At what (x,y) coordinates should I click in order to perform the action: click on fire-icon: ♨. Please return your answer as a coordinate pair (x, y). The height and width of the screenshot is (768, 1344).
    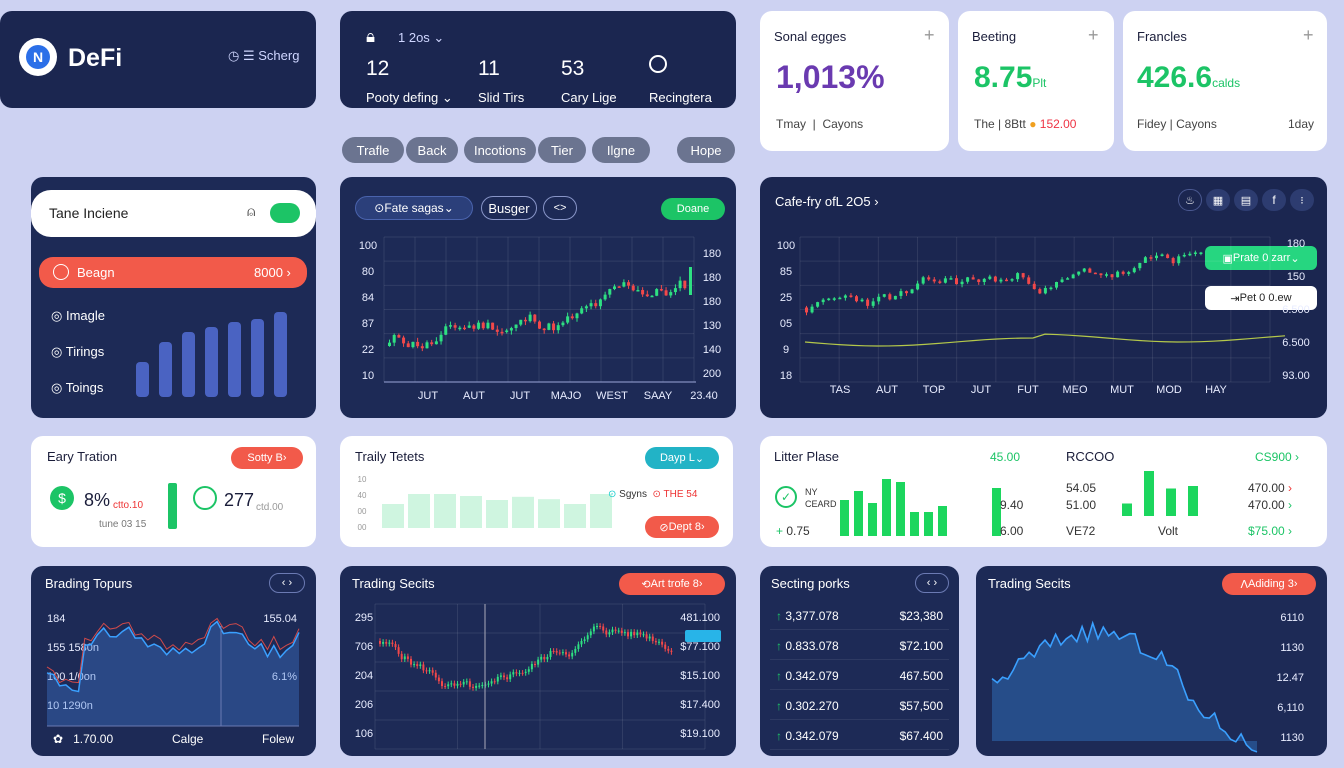
    Looking at the image, I should click on (1190, 200).